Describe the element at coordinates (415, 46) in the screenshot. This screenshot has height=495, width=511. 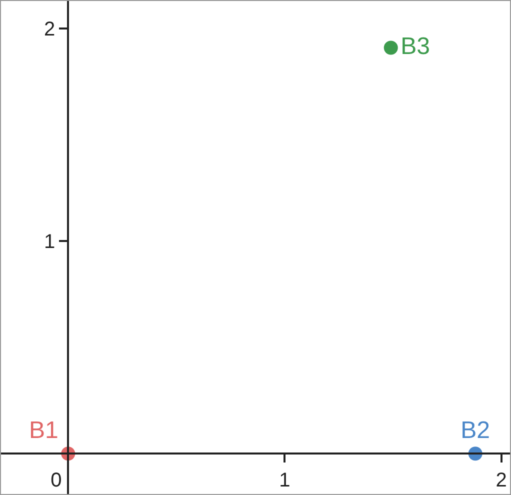
I see `series-label: B3` at that location.